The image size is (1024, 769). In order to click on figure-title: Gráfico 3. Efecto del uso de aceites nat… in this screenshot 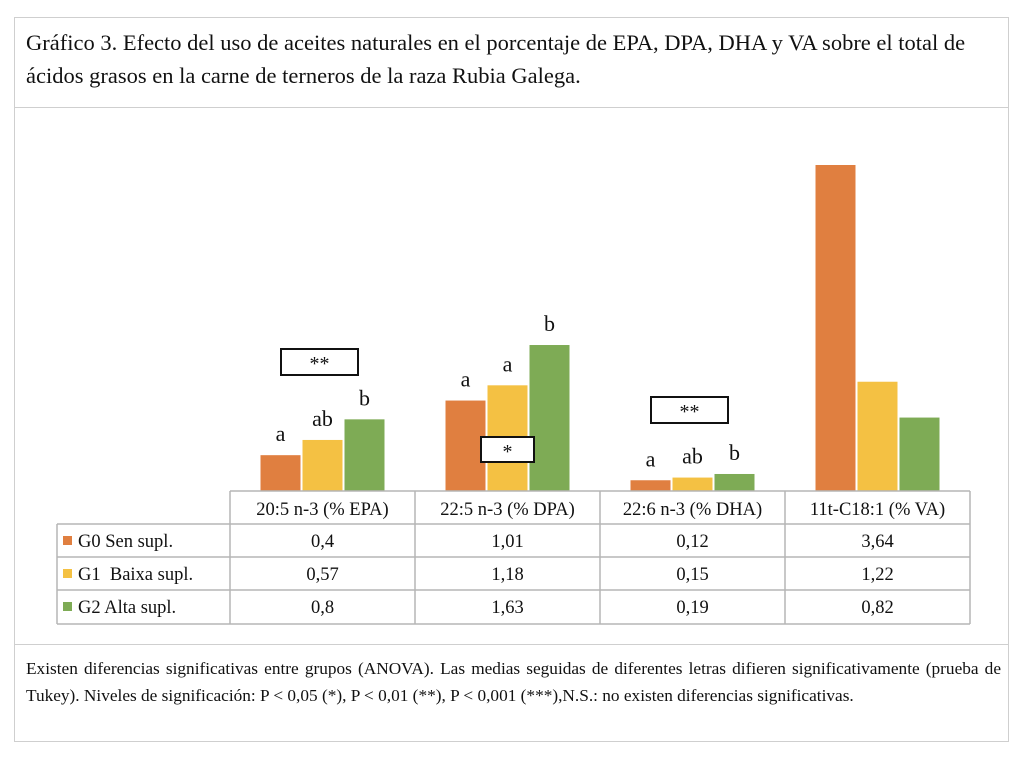, I will do `click(496, 59)`.